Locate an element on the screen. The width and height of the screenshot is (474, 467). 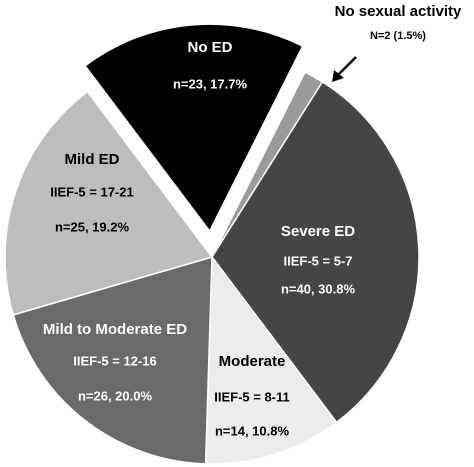
value-label: n=23, 17.7% is located at coordinates (210, 83).